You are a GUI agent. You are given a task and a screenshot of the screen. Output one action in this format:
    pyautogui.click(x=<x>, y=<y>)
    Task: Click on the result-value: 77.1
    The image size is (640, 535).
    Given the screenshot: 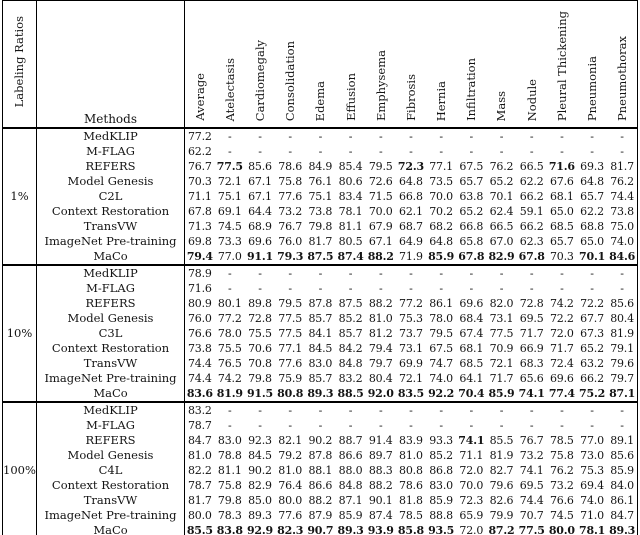 What is the action you would take?
    pyautogui.click(x=441, y=166)
    